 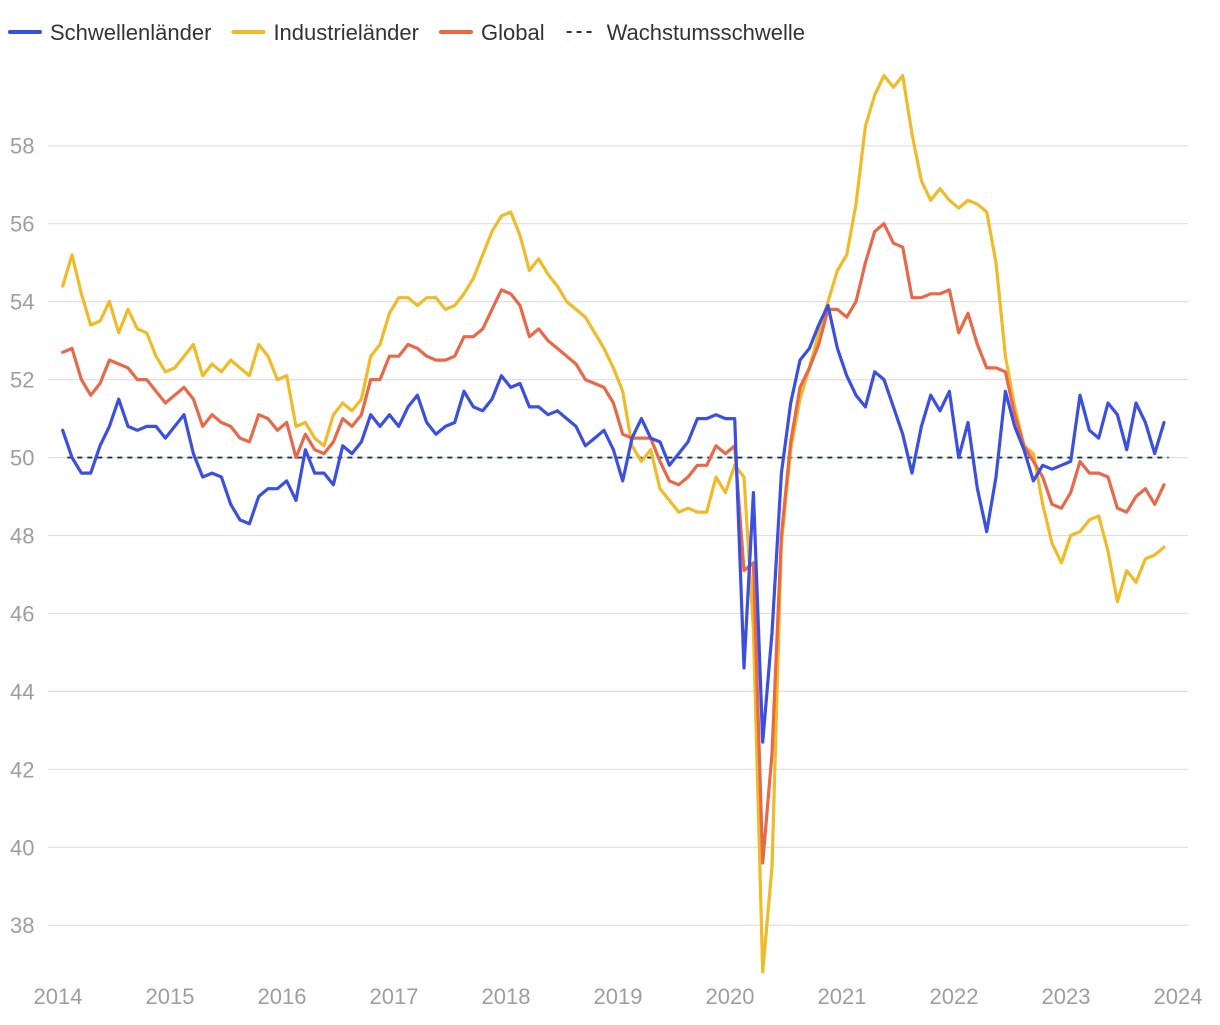 I want to click on legend-label: Global, so click(x=513, y=32).